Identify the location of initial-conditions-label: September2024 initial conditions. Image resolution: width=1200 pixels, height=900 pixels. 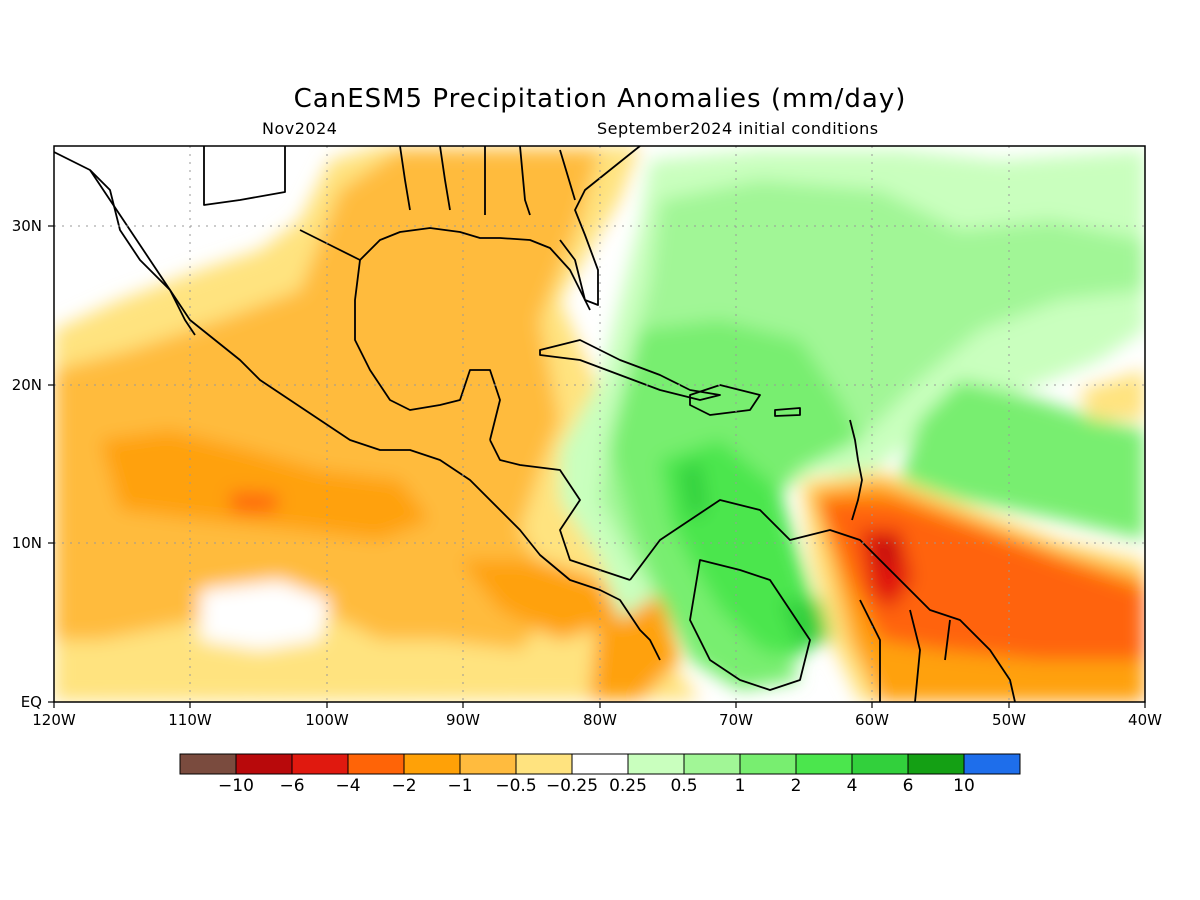
(738, 128).